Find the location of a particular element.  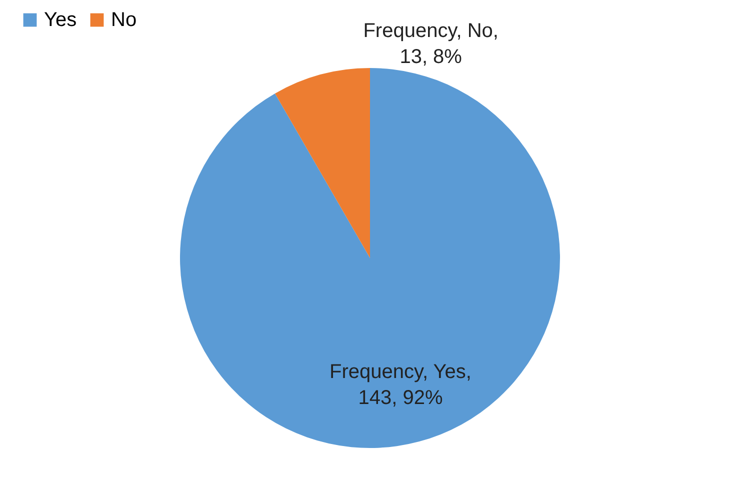

data-label: Frequency, No, 13, 8% is located at coordinates (430, 44).